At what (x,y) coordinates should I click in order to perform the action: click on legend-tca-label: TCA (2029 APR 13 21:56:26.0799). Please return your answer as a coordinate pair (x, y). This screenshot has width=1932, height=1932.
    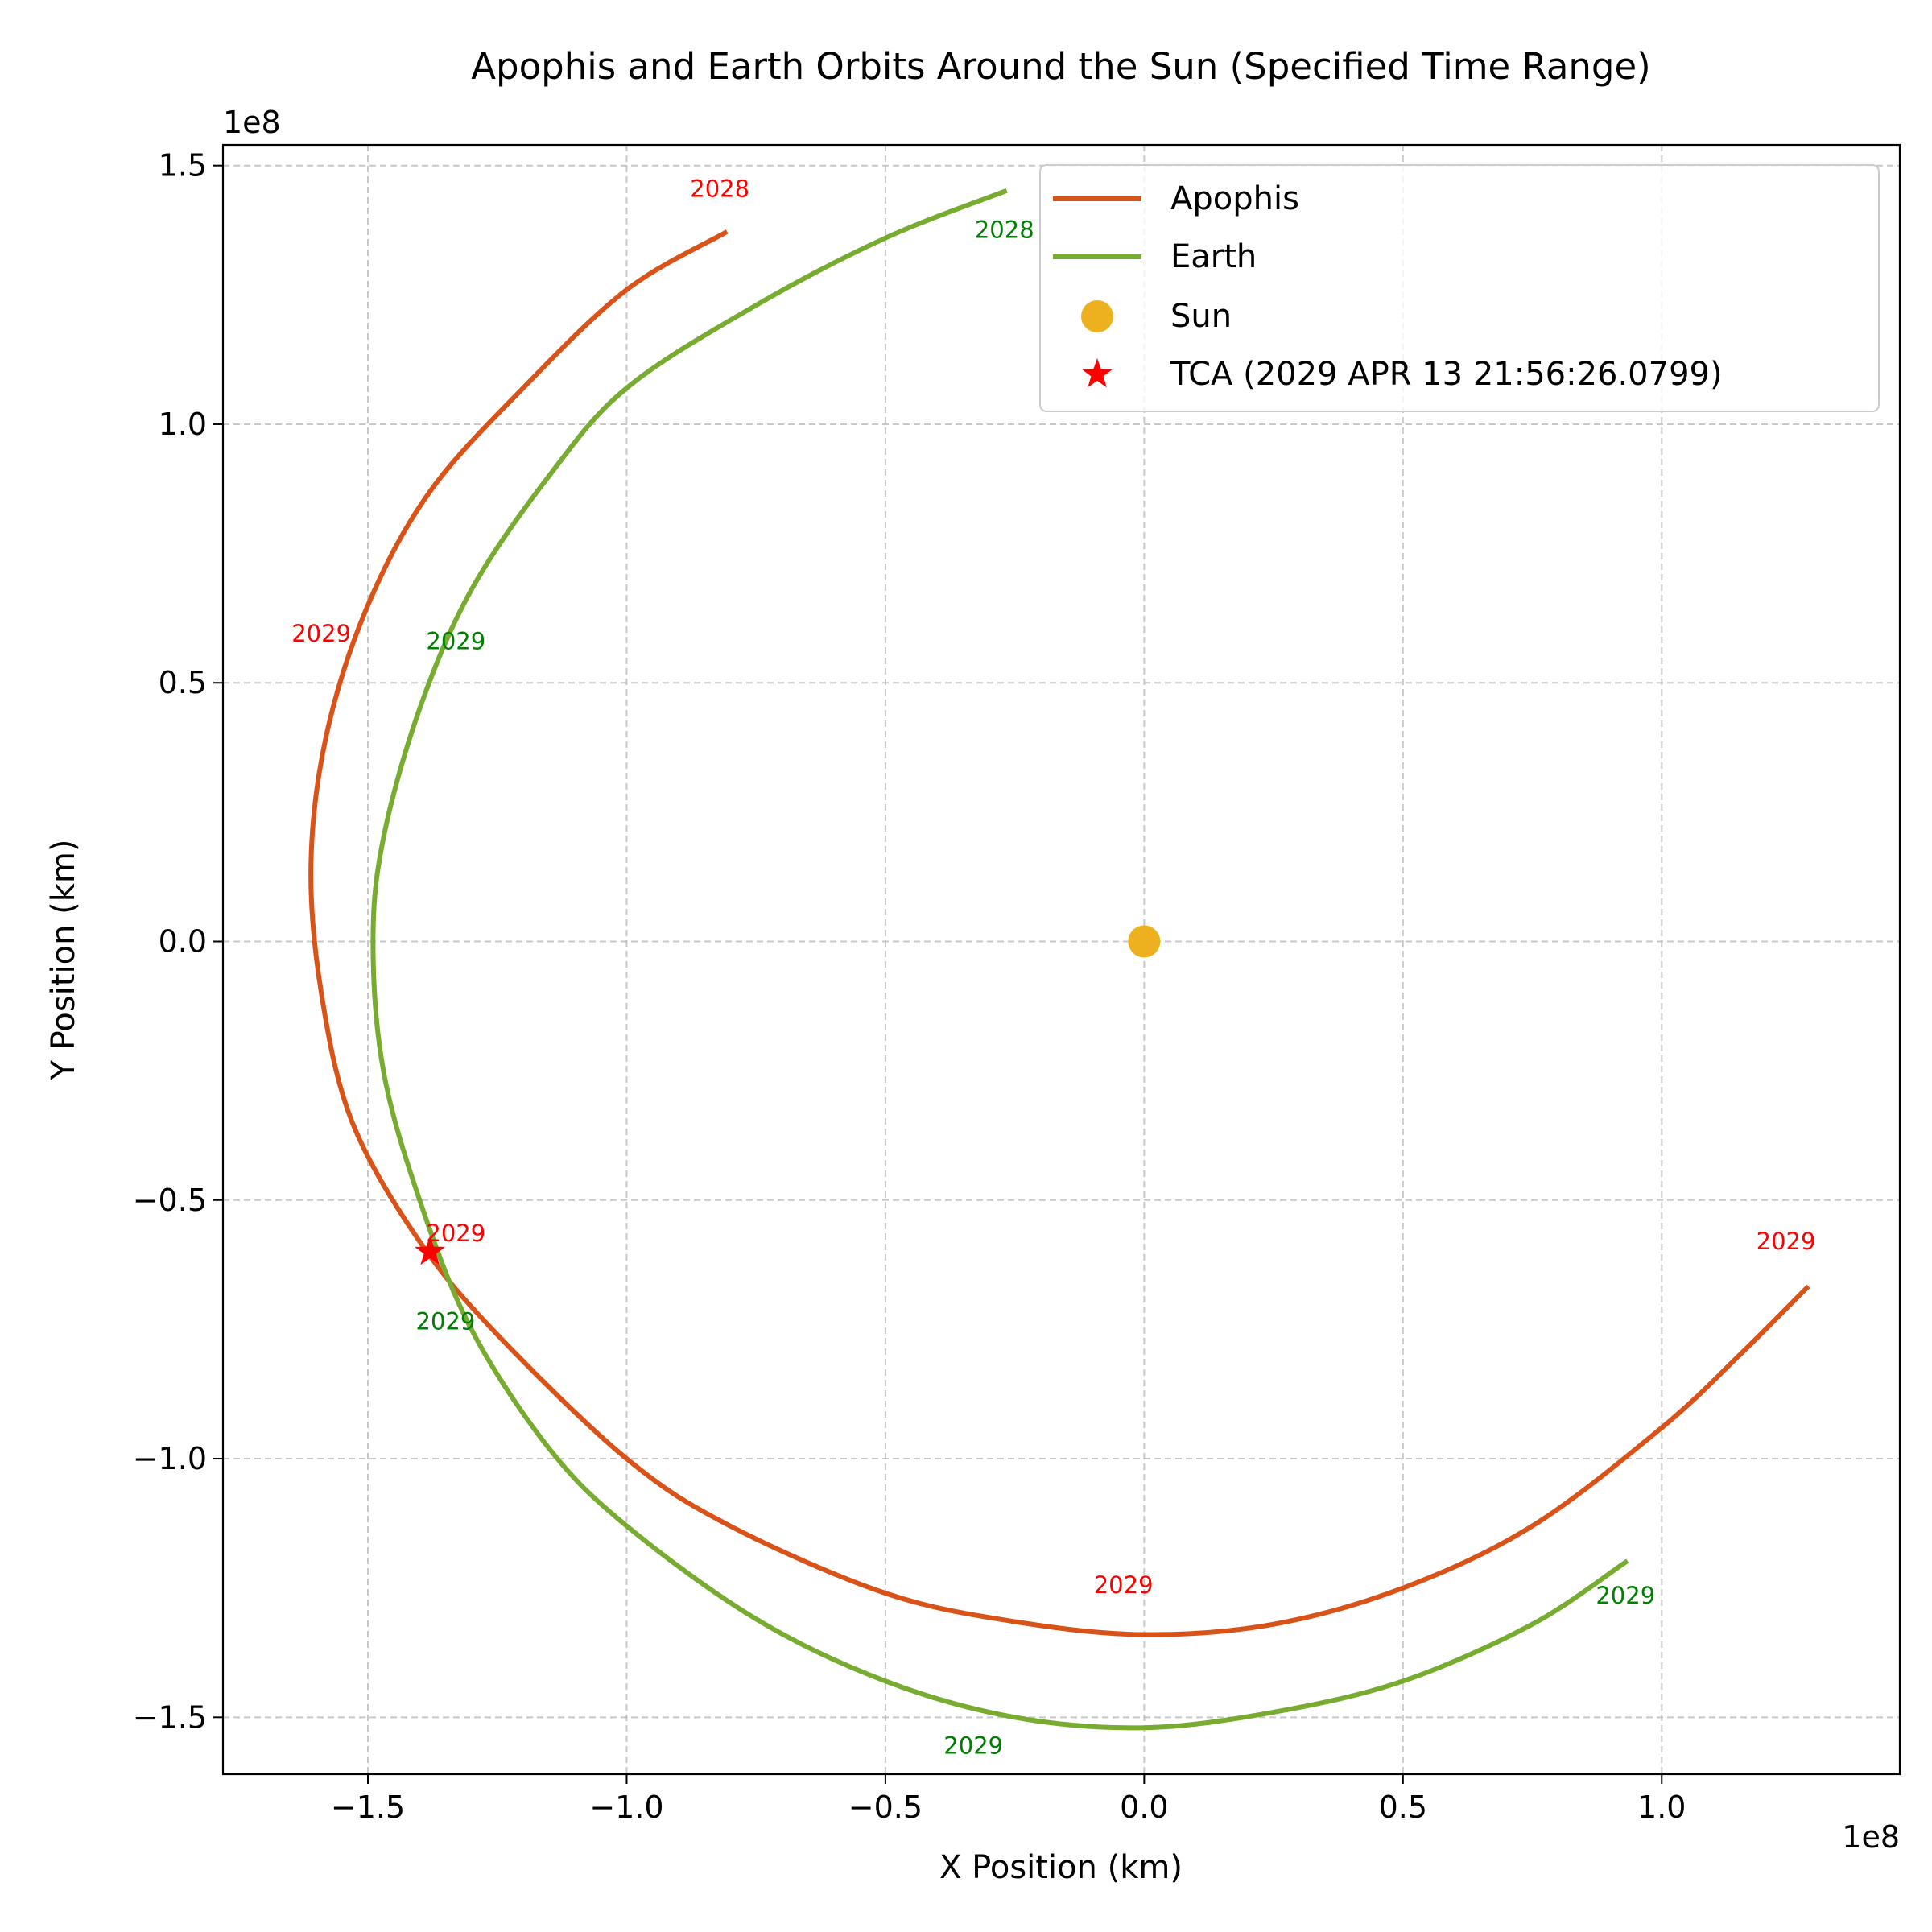
    Looking at the image, I should click on (1446, 374).